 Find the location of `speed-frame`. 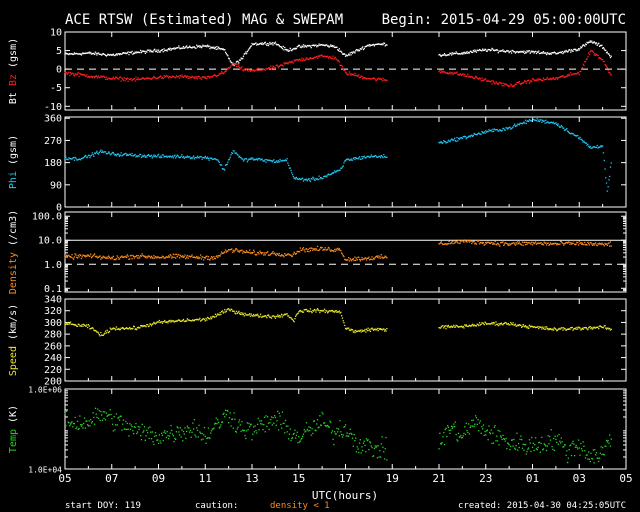

speed-frame is located at coordinates (345, 340).